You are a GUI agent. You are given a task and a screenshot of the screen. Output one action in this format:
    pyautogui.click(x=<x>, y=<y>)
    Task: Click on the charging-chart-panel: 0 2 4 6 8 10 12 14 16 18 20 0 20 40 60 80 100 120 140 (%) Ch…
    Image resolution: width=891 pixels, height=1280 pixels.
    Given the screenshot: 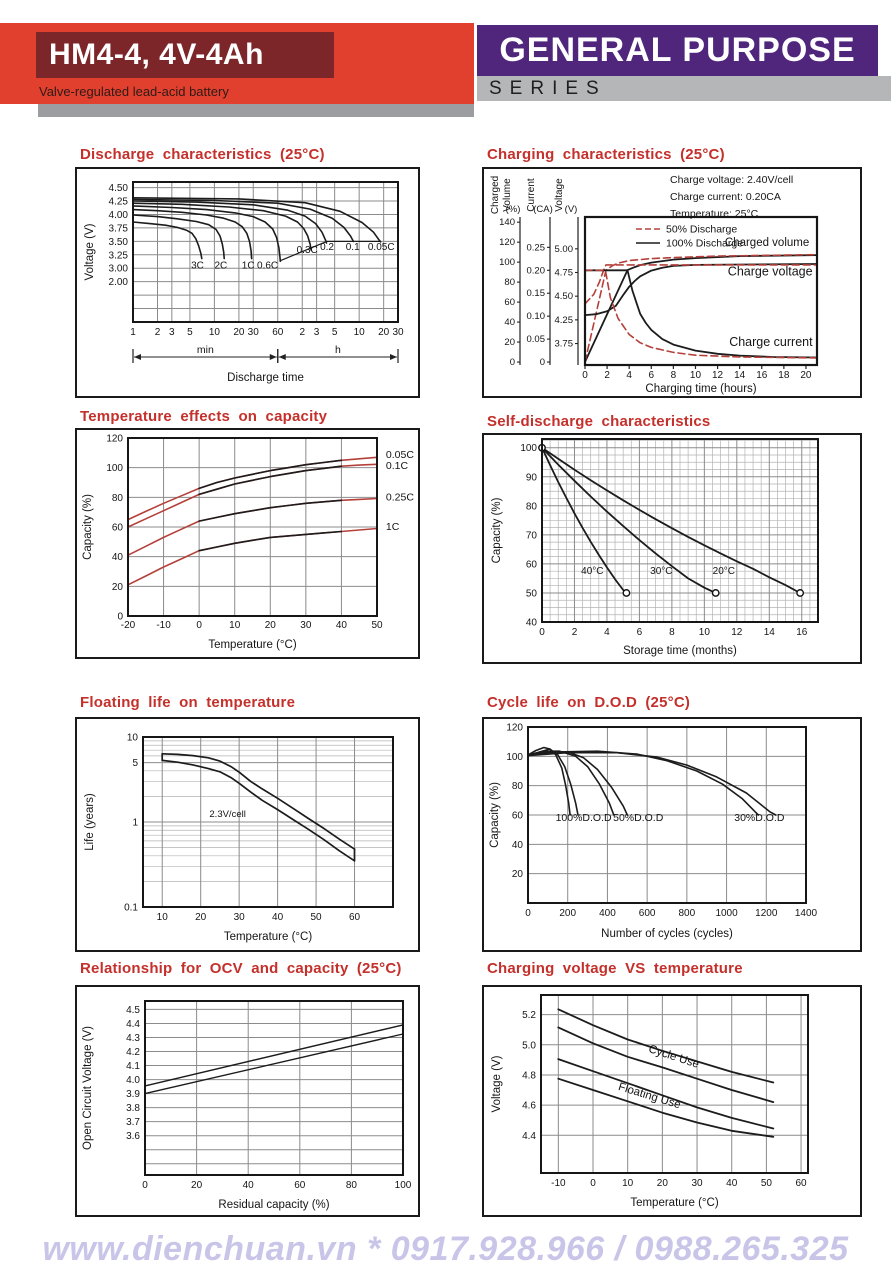 What is the action you would take?
    pyautogui.click(x=672, y=282)
    